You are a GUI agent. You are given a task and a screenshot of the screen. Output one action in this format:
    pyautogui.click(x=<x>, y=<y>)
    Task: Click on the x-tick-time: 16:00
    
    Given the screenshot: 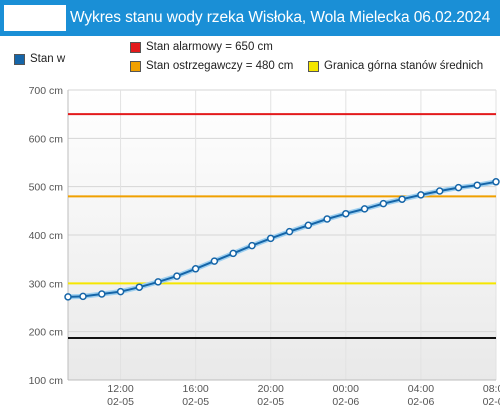 What is the action you would take?
    pyautogui.click(x=196, y=389)
    